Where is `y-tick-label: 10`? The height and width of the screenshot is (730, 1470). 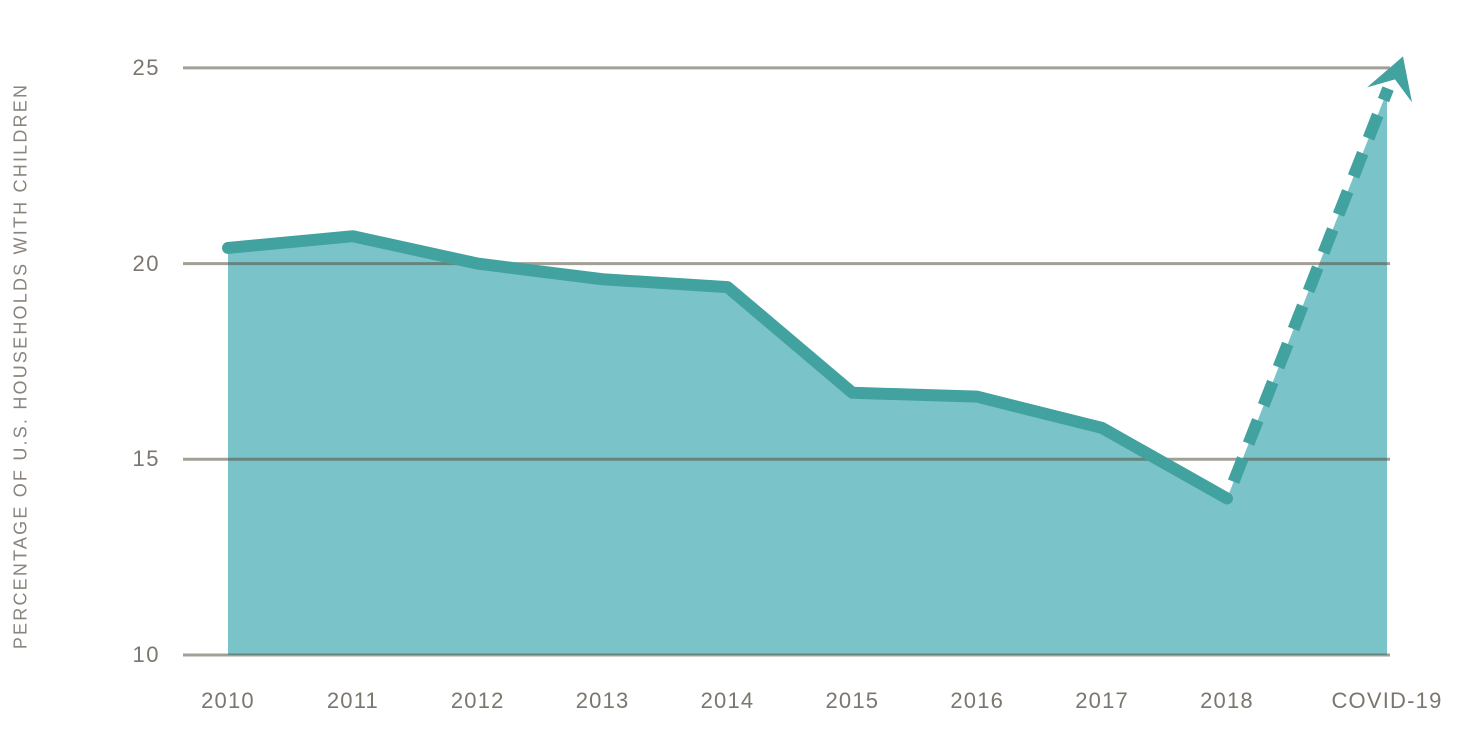
y-tick-label: 10 is located at coordinates (146, 654).